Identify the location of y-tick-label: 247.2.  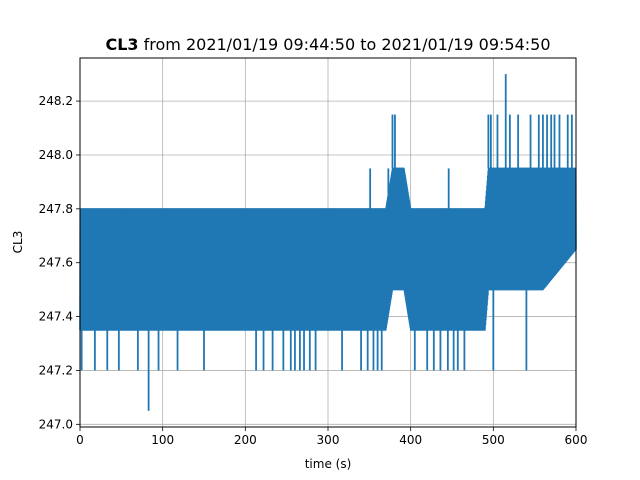
(56, 370).